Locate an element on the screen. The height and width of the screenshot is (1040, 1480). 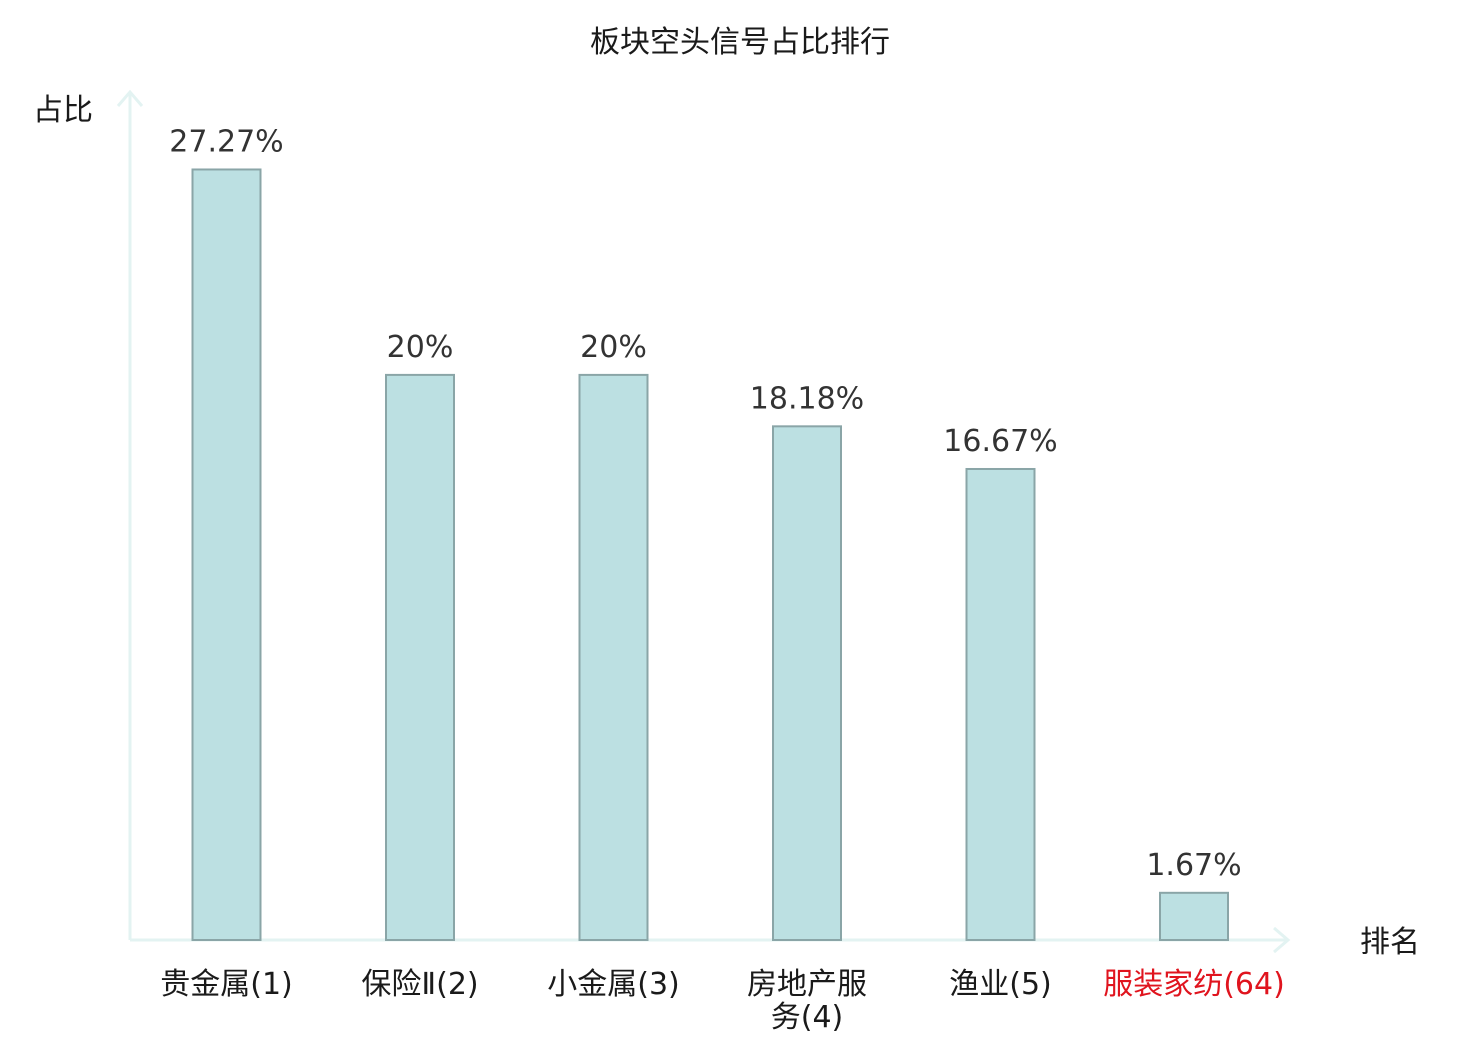
category-label-5: 渔业(5) is located at coordinates (1000, 984).